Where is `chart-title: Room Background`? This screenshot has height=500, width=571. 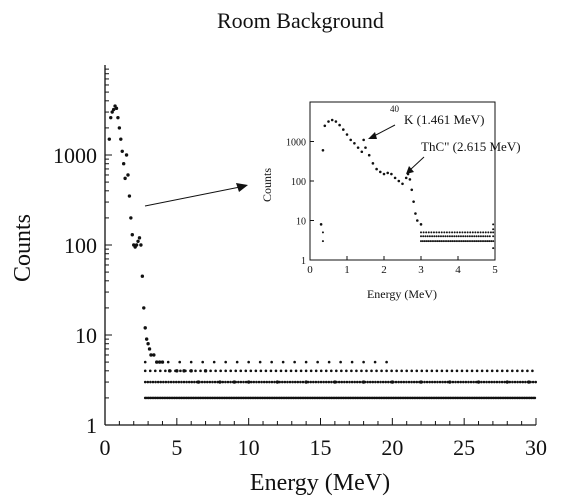 chart-title: Room Background is located at coordinates (300, 20).